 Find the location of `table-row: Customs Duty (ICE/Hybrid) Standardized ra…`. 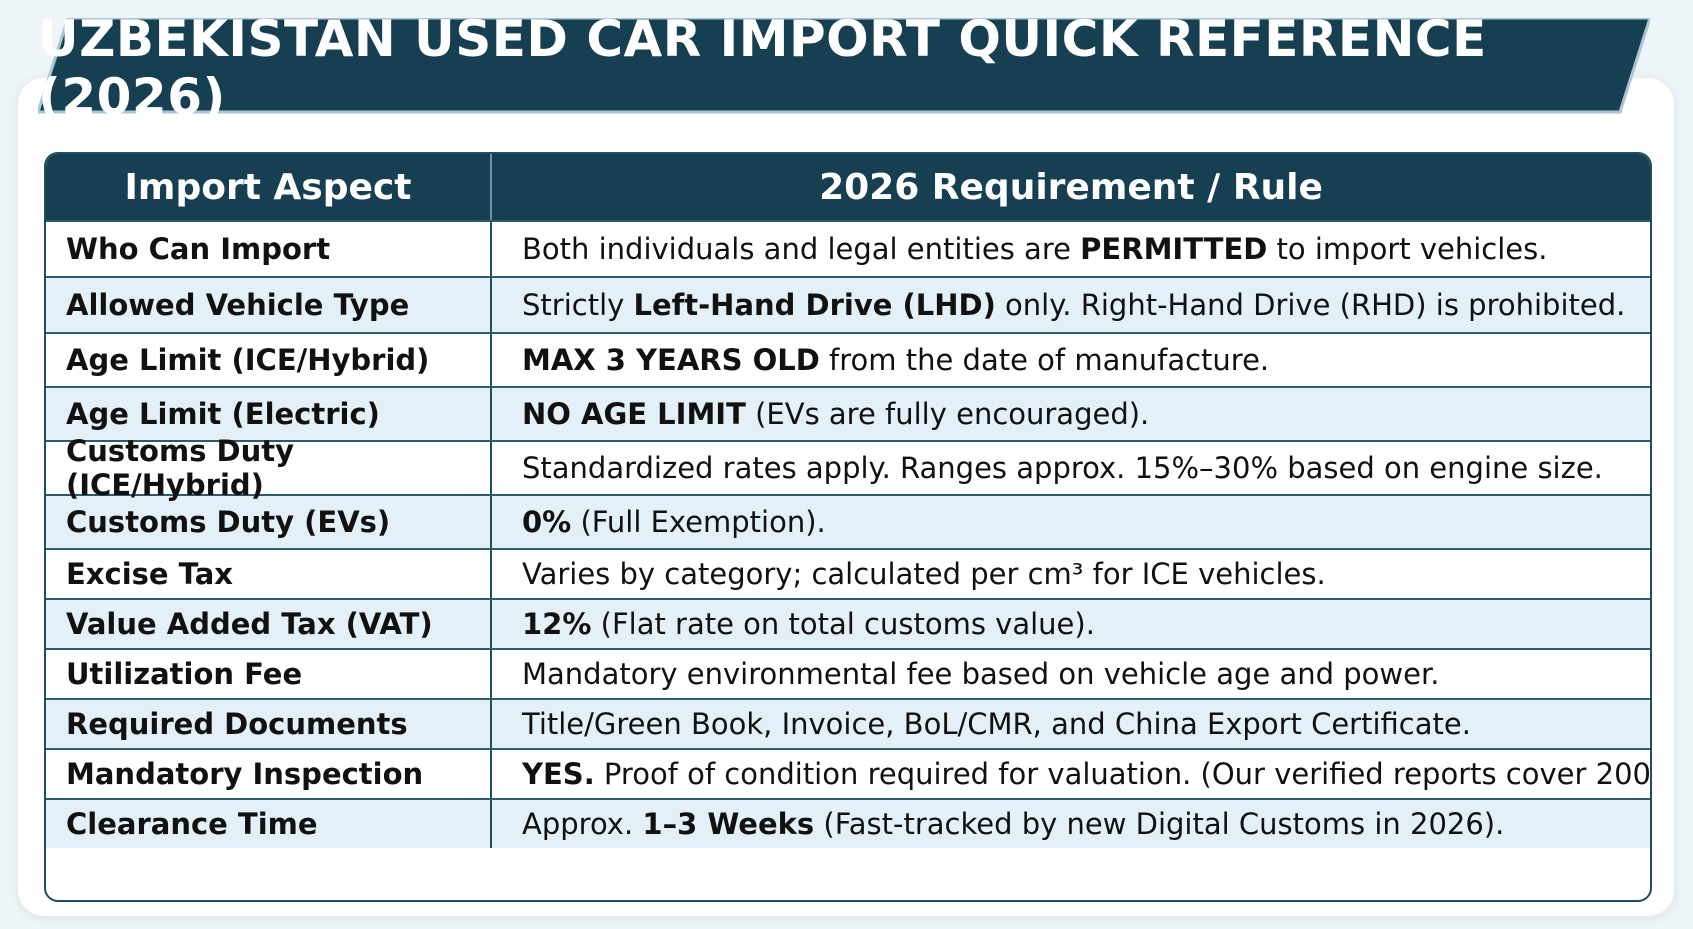

table-row: Customs Duty (ICE/Hybrid) Standardized ra… is located at coordinates (848, 468).